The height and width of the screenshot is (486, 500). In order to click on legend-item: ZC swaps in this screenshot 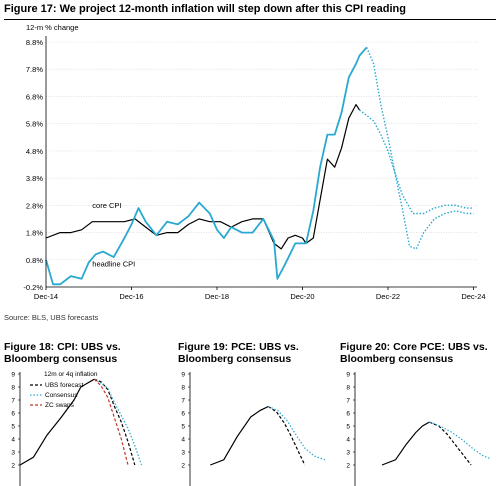, I will do `click(60, 405)`.